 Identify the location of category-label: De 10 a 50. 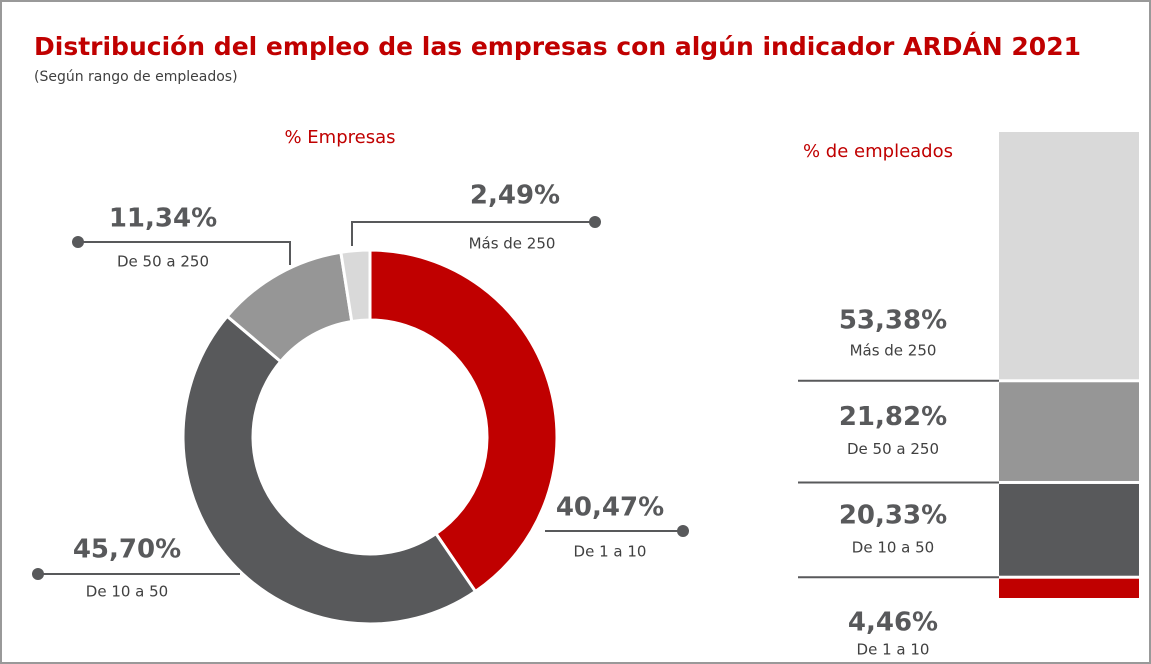
(127, 592).